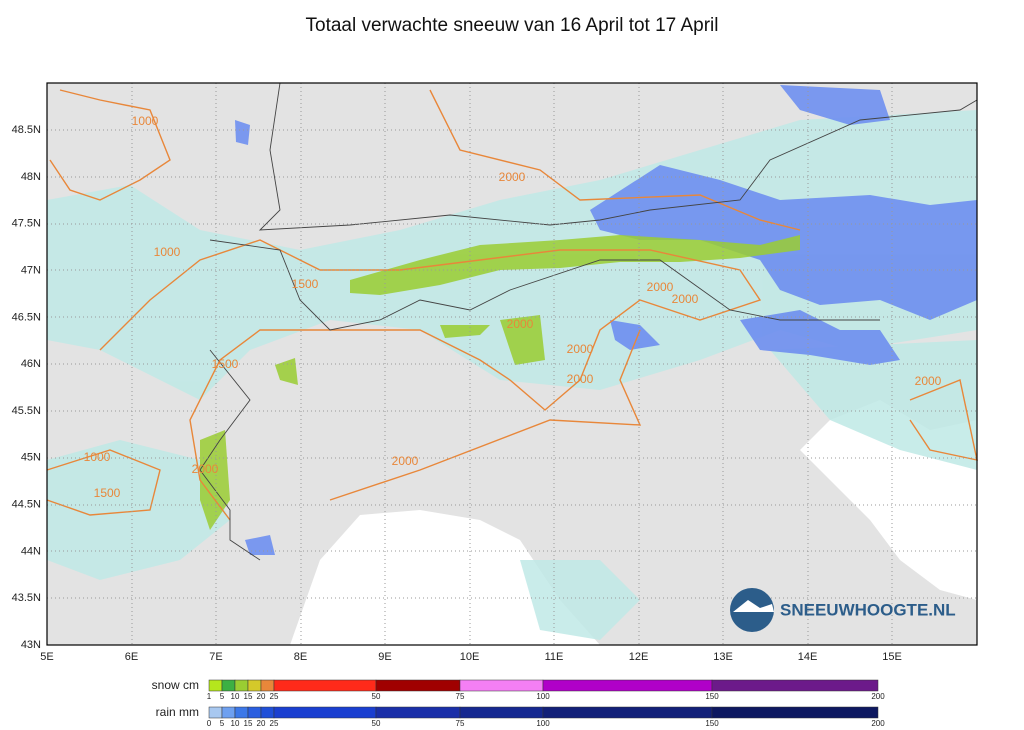  Describe the element at coordinates (712, 696) in the screenshot. I see `snow-legend-tick: 150` at that location.